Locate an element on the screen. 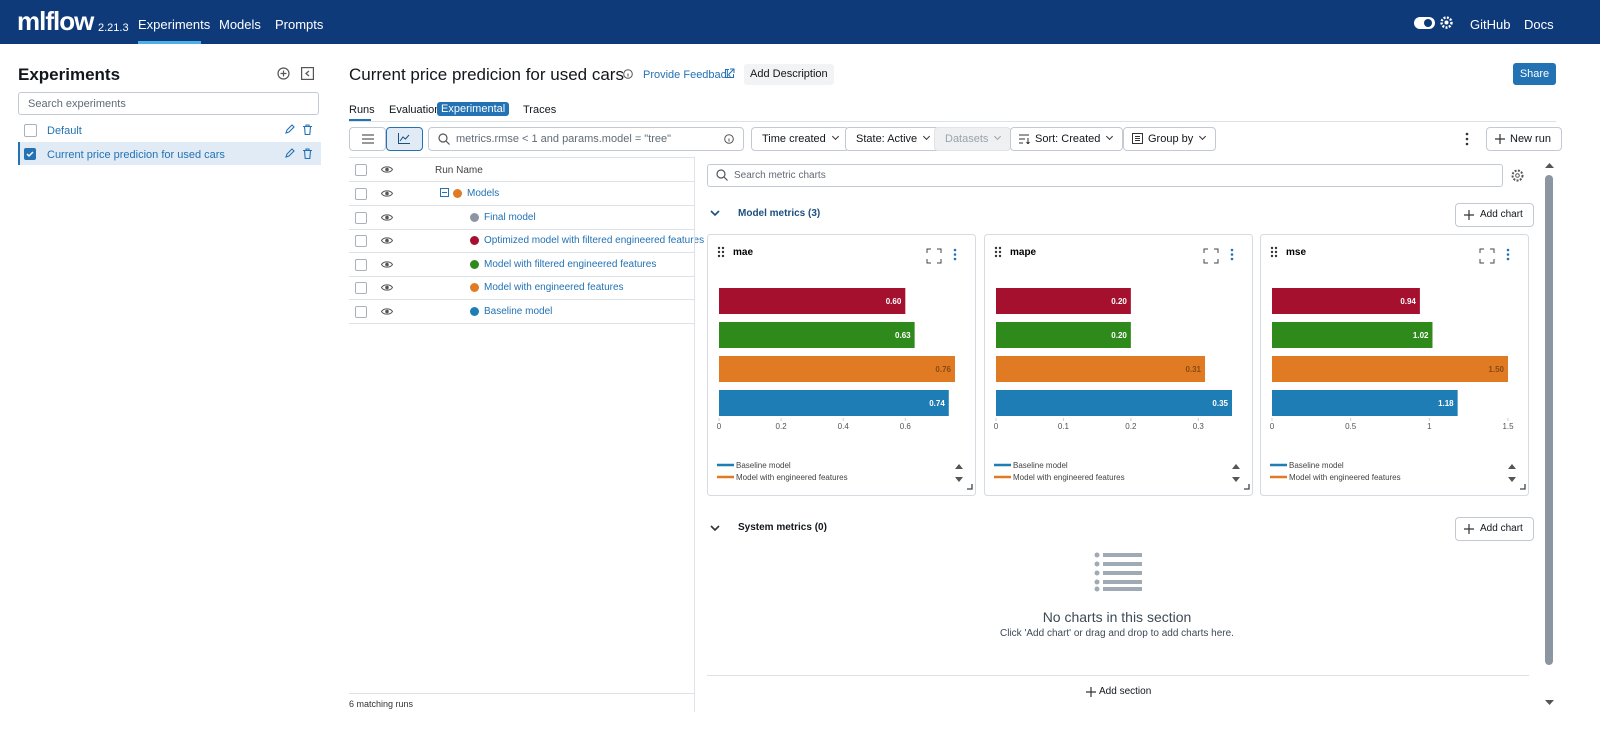 The width and height of the screenshot is (1600, 739). run-row: Models is located at coordinates (521, 194).